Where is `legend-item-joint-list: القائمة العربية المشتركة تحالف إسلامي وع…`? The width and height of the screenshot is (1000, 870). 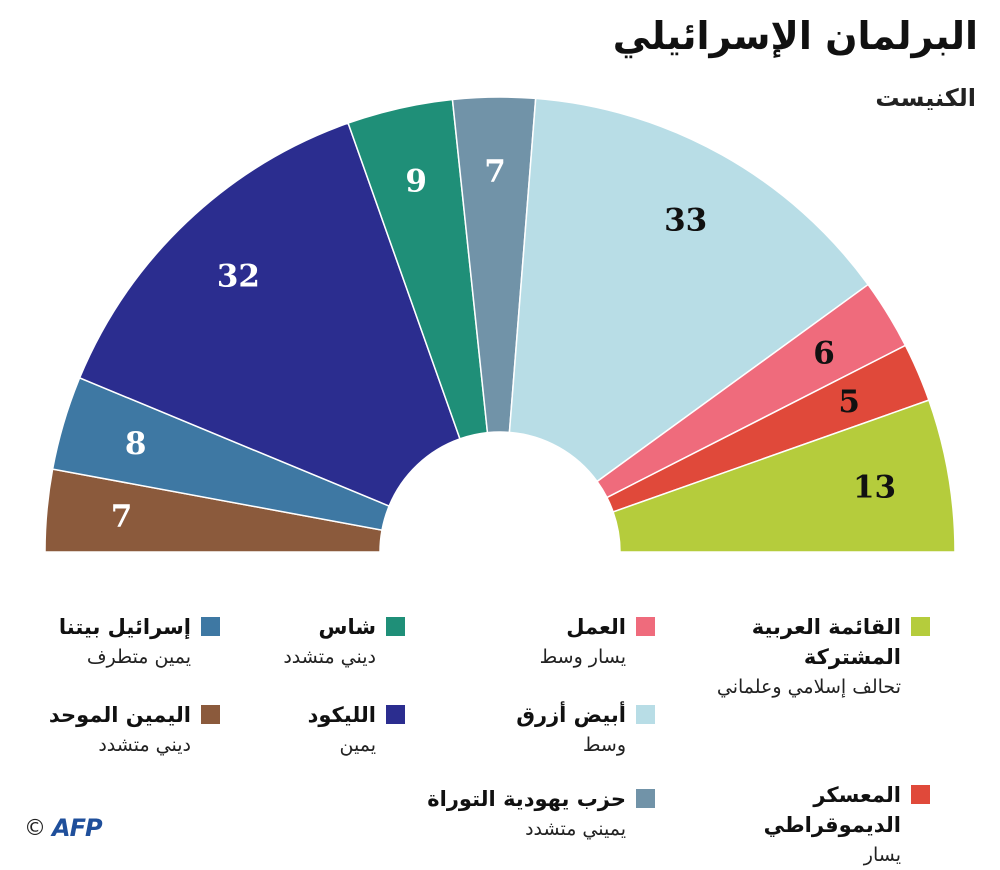 legend-item-joint-list: القائمة العربية المشتركة تحالف إسلامي وع… is located at coordinates (810, 657).